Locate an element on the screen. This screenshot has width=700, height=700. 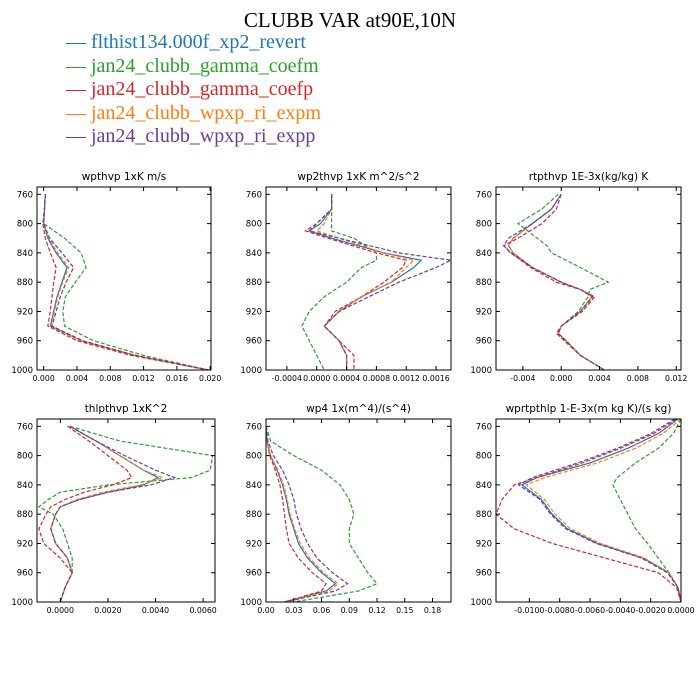
x-tick-label: 0.18 is located at coordinates (432, 610).